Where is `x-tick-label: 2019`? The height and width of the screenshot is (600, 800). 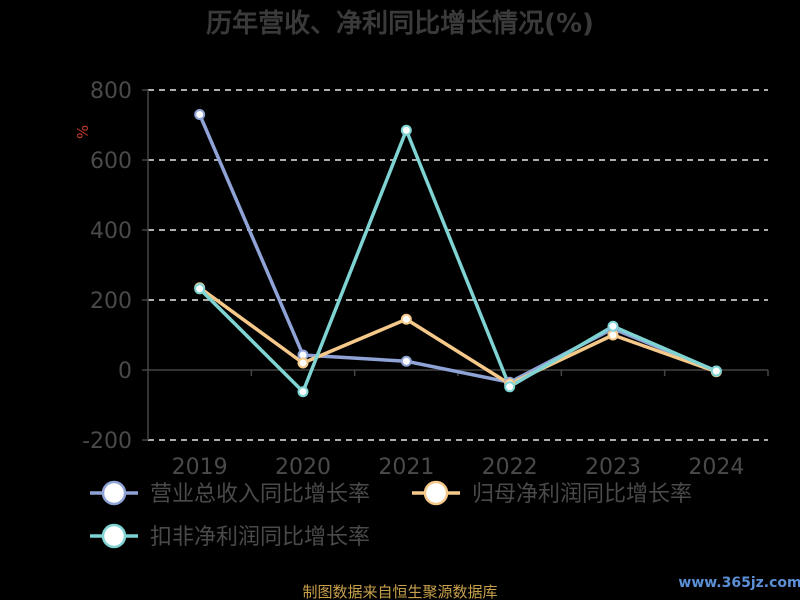 x-tick-label: 2019 is located at coordinates (200, 467).